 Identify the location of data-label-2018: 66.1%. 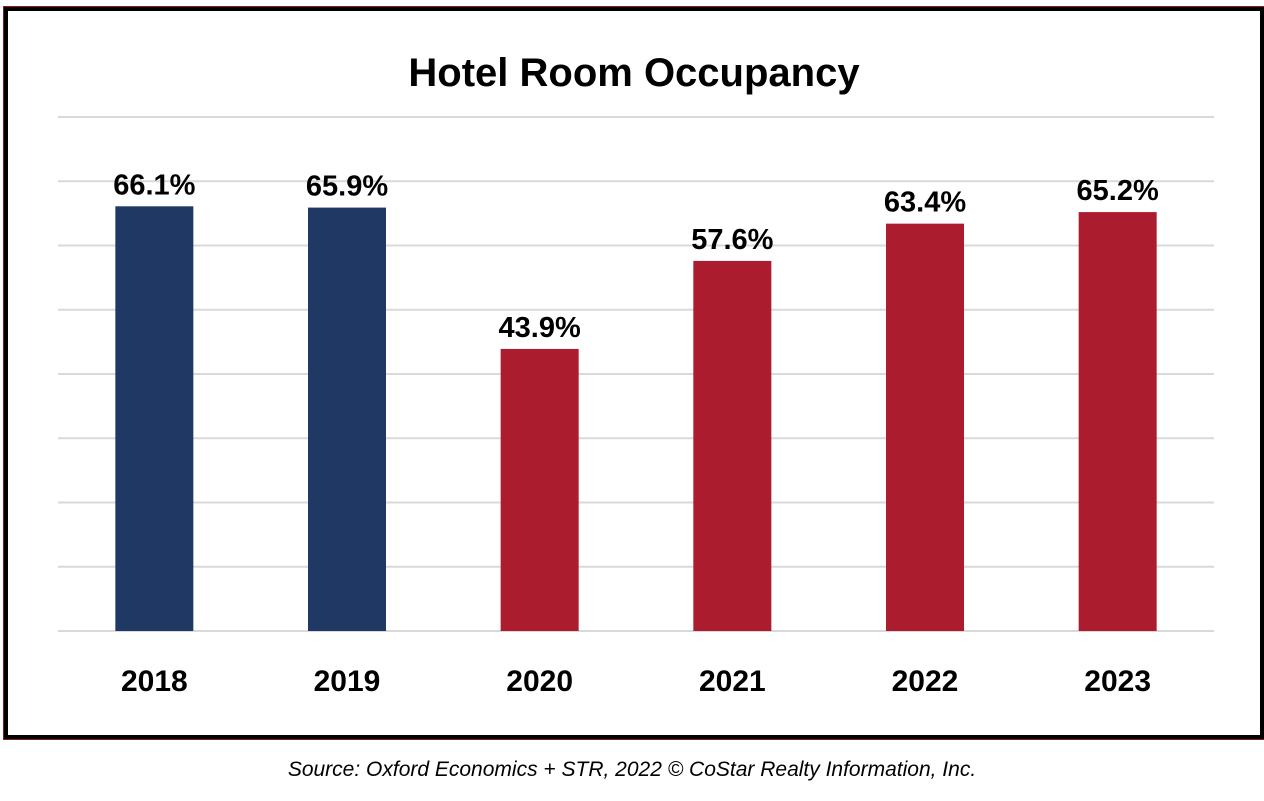
(154, 185).